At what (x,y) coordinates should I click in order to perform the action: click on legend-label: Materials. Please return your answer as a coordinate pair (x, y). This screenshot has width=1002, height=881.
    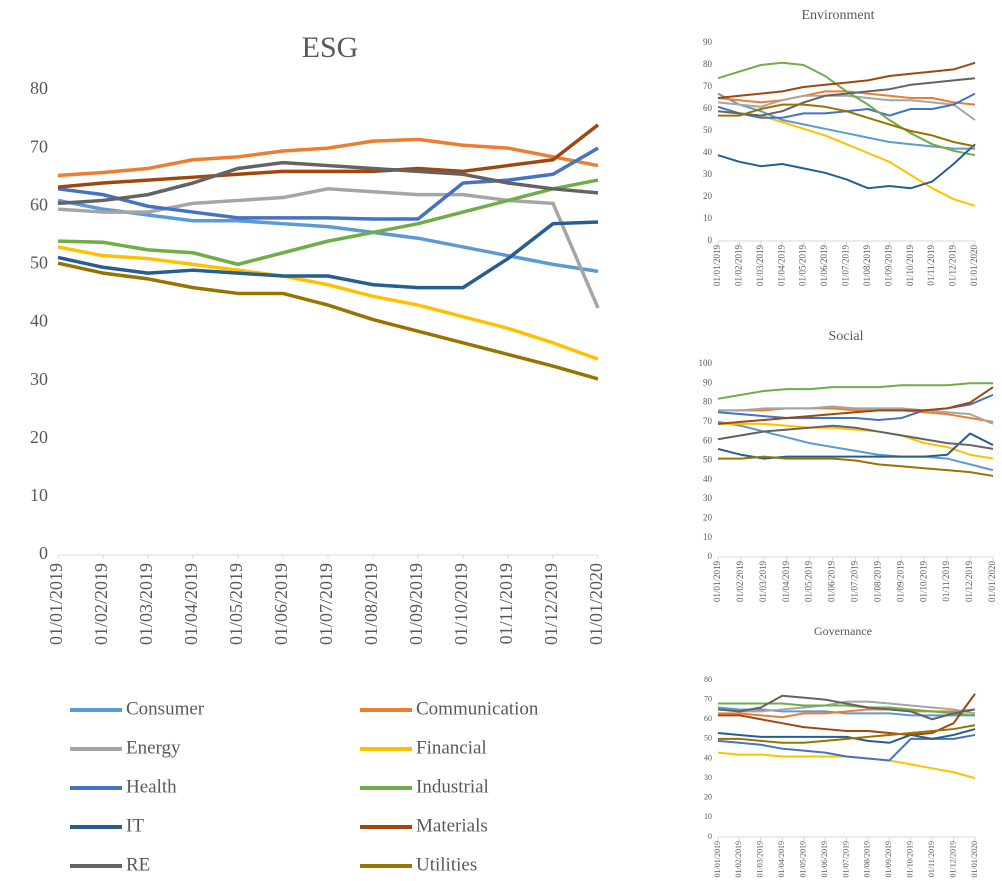
    Looking at the image, I should click on (452, 825).